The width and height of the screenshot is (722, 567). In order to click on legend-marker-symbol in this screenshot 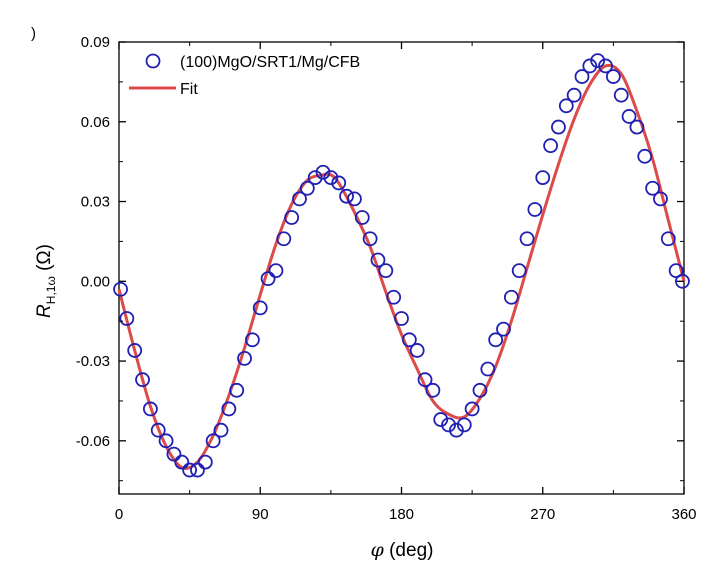, I will do `click(153, 61)`.